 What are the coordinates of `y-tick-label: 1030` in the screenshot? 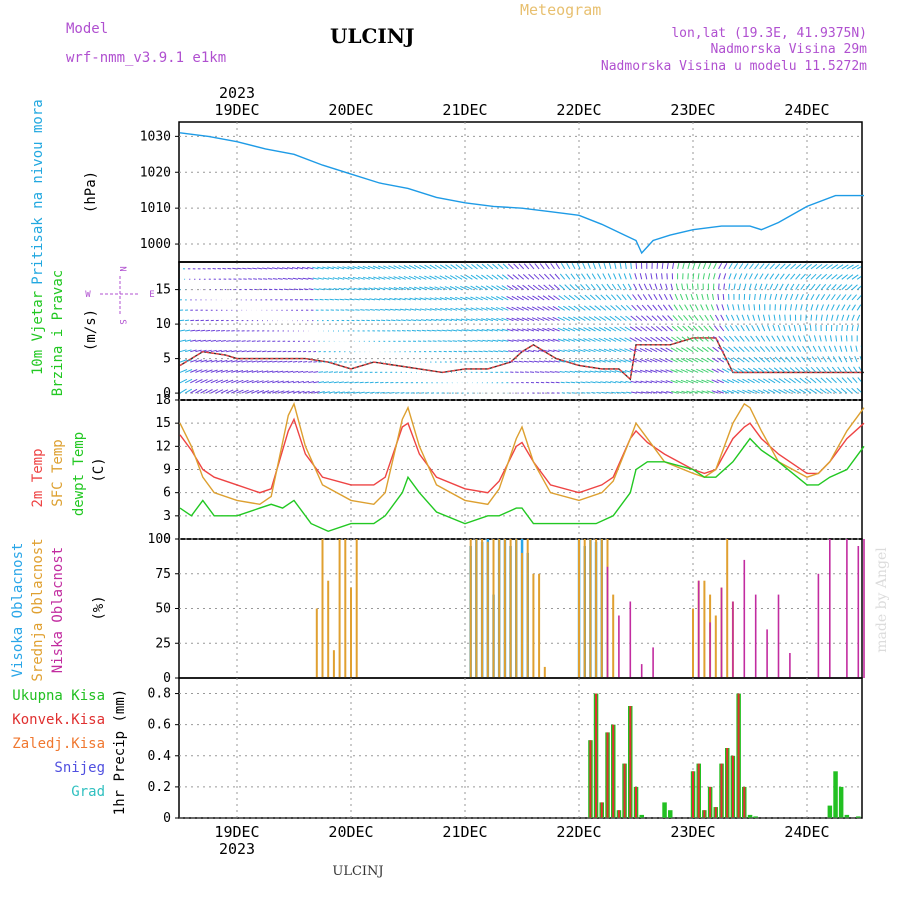 It's located at (155, 136).